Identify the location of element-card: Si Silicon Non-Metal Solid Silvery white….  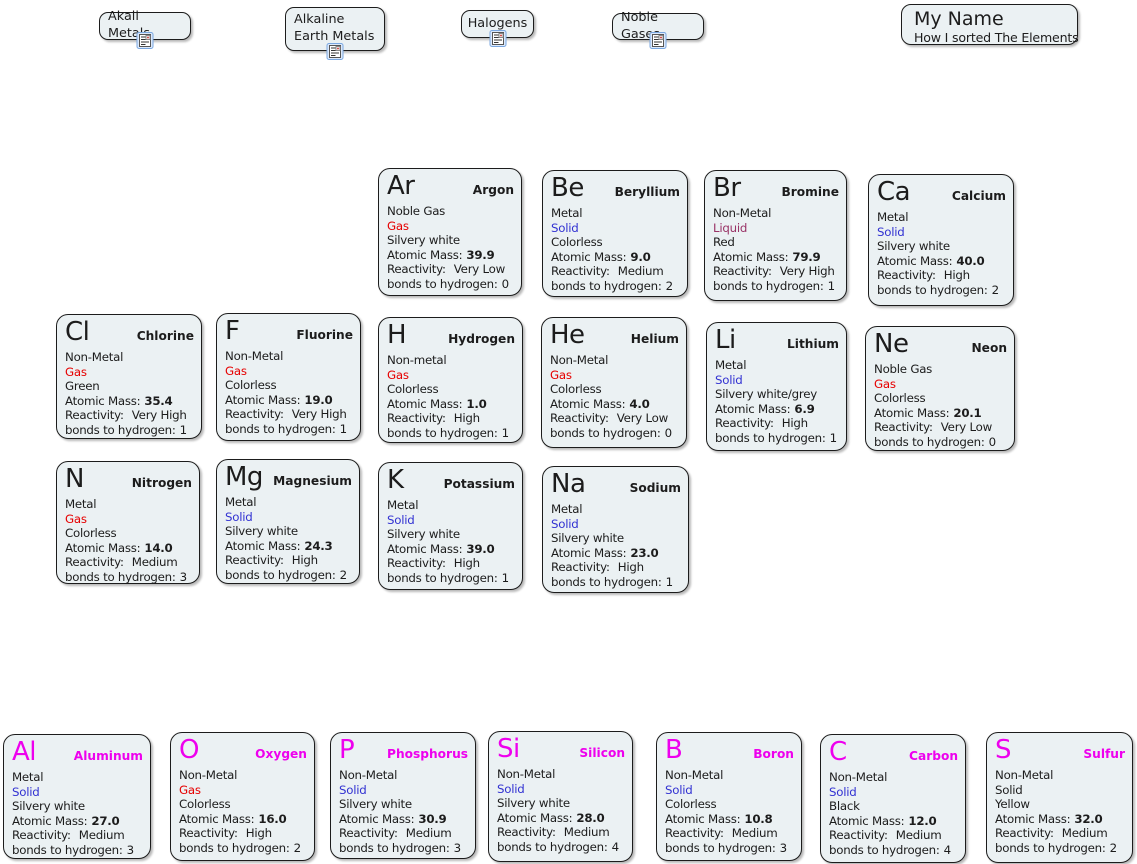
(560, 796).